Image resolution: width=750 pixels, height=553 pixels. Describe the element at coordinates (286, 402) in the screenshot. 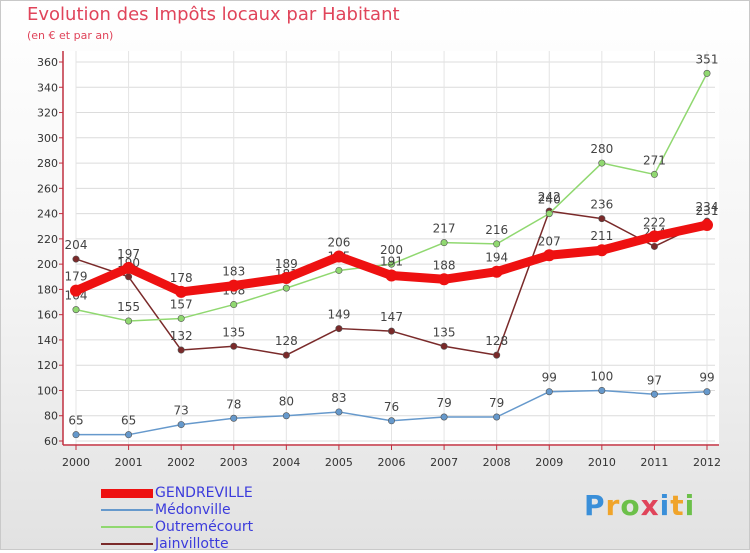

I see `data-label: 80` at that location.